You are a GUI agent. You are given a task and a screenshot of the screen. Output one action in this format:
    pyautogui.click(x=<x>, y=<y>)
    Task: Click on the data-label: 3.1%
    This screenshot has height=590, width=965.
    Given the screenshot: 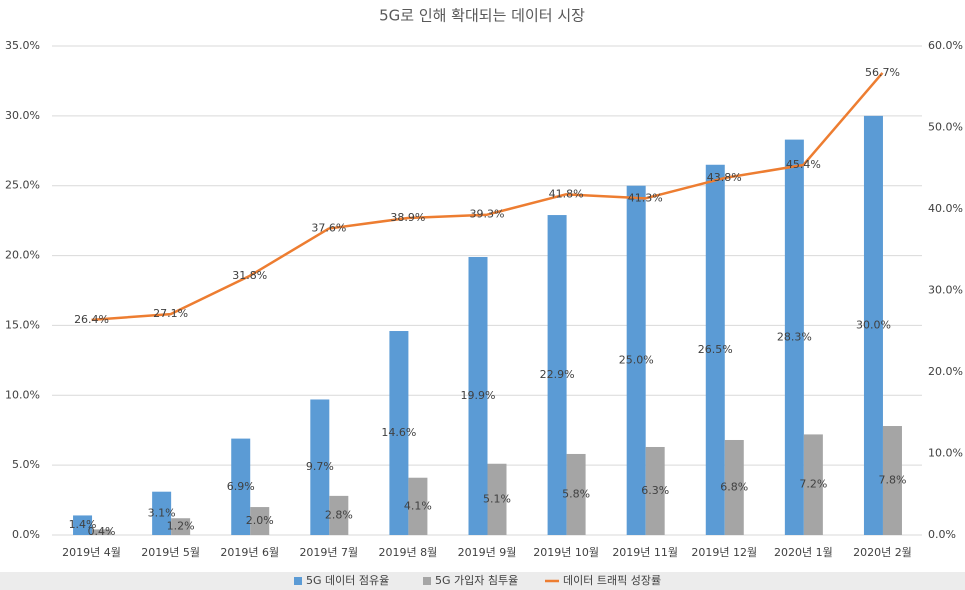 What is the action you would take?
    pyautogui.click(x=162, y=512)
    